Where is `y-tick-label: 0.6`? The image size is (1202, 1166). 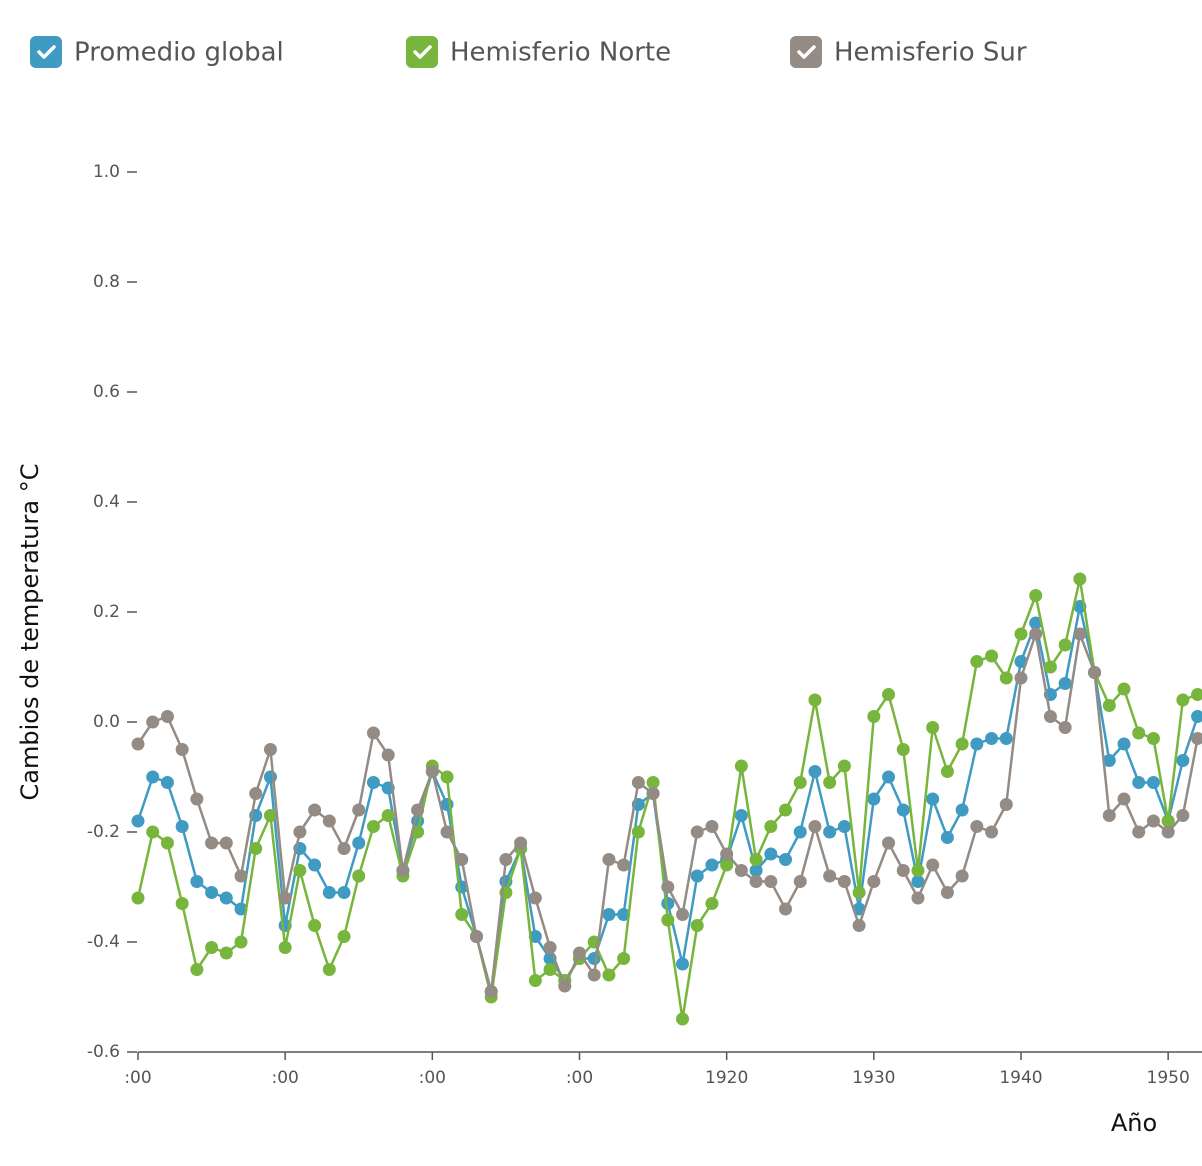
y-tick-label: 0.6 is located at coordinates (106, 392).